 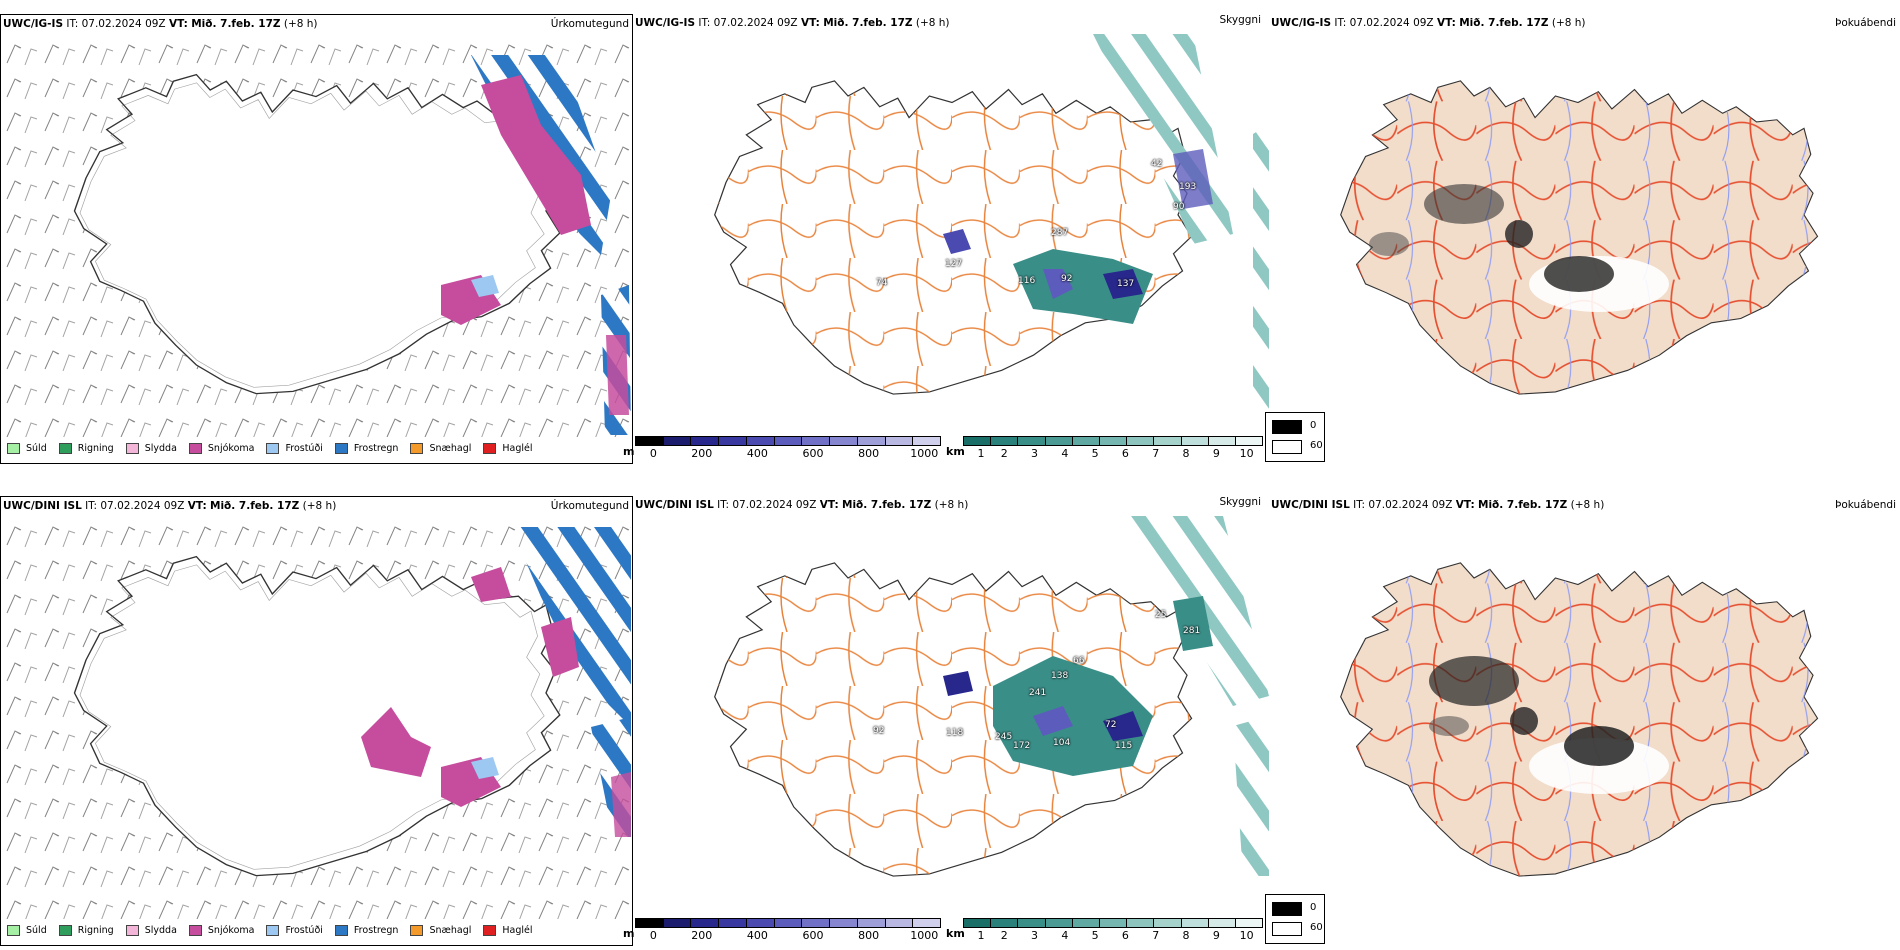 What do you see at coordinates (27, 930) in the screenshot?
I see `legend-item: Súld` at bounding box center [27, 930].